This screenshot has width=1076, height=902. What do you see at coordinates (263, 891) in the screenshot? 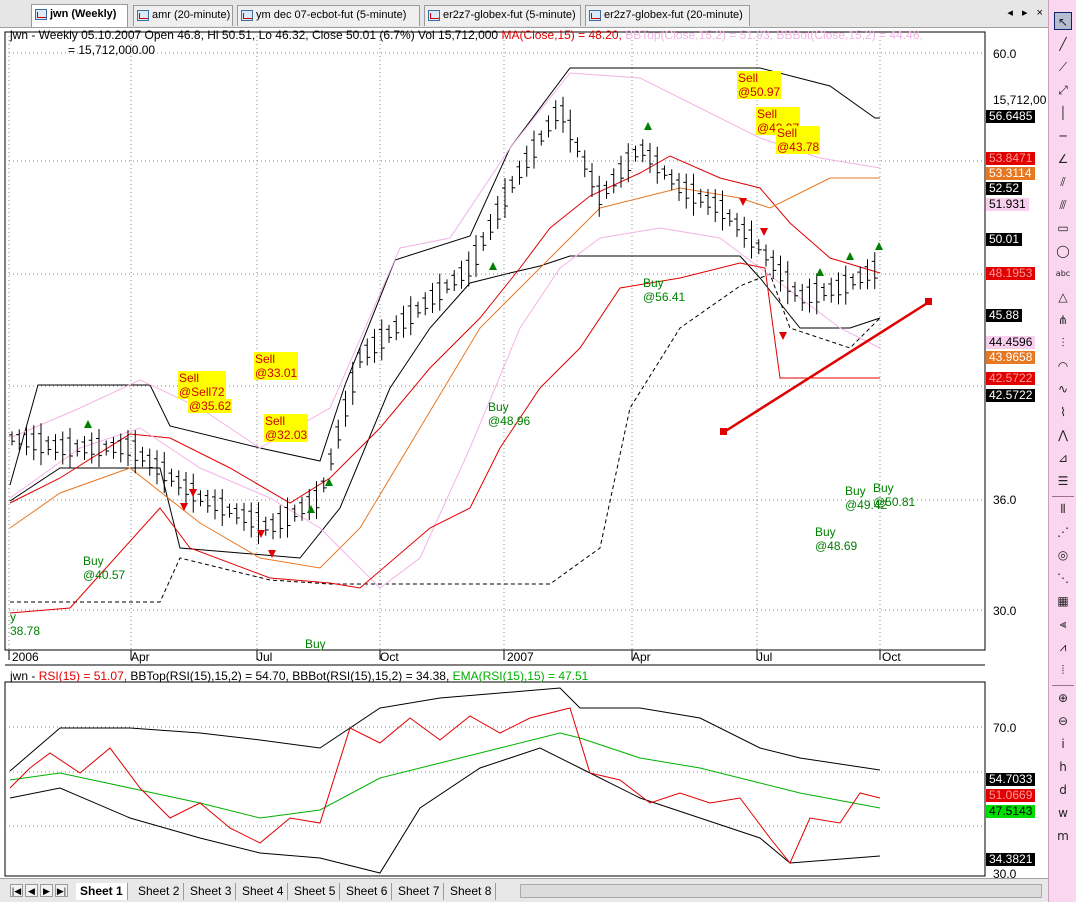
I see `tab-sheet-4: Sheet 4` at bounding box center [263, 891].